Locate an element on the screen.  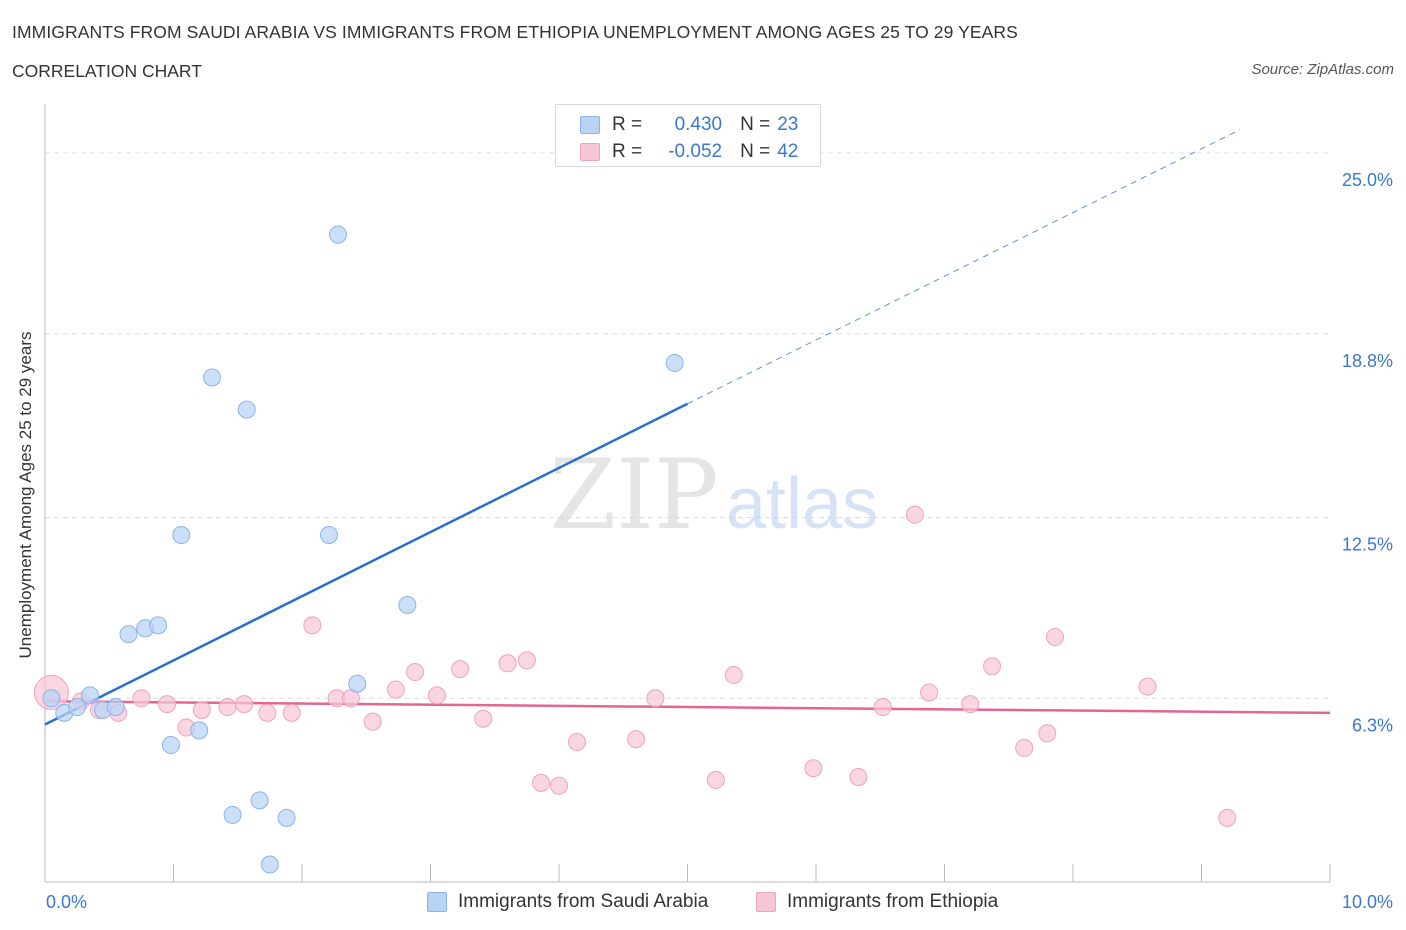
y-tick-label: 25.0% is located at coordinates (1367, 180).